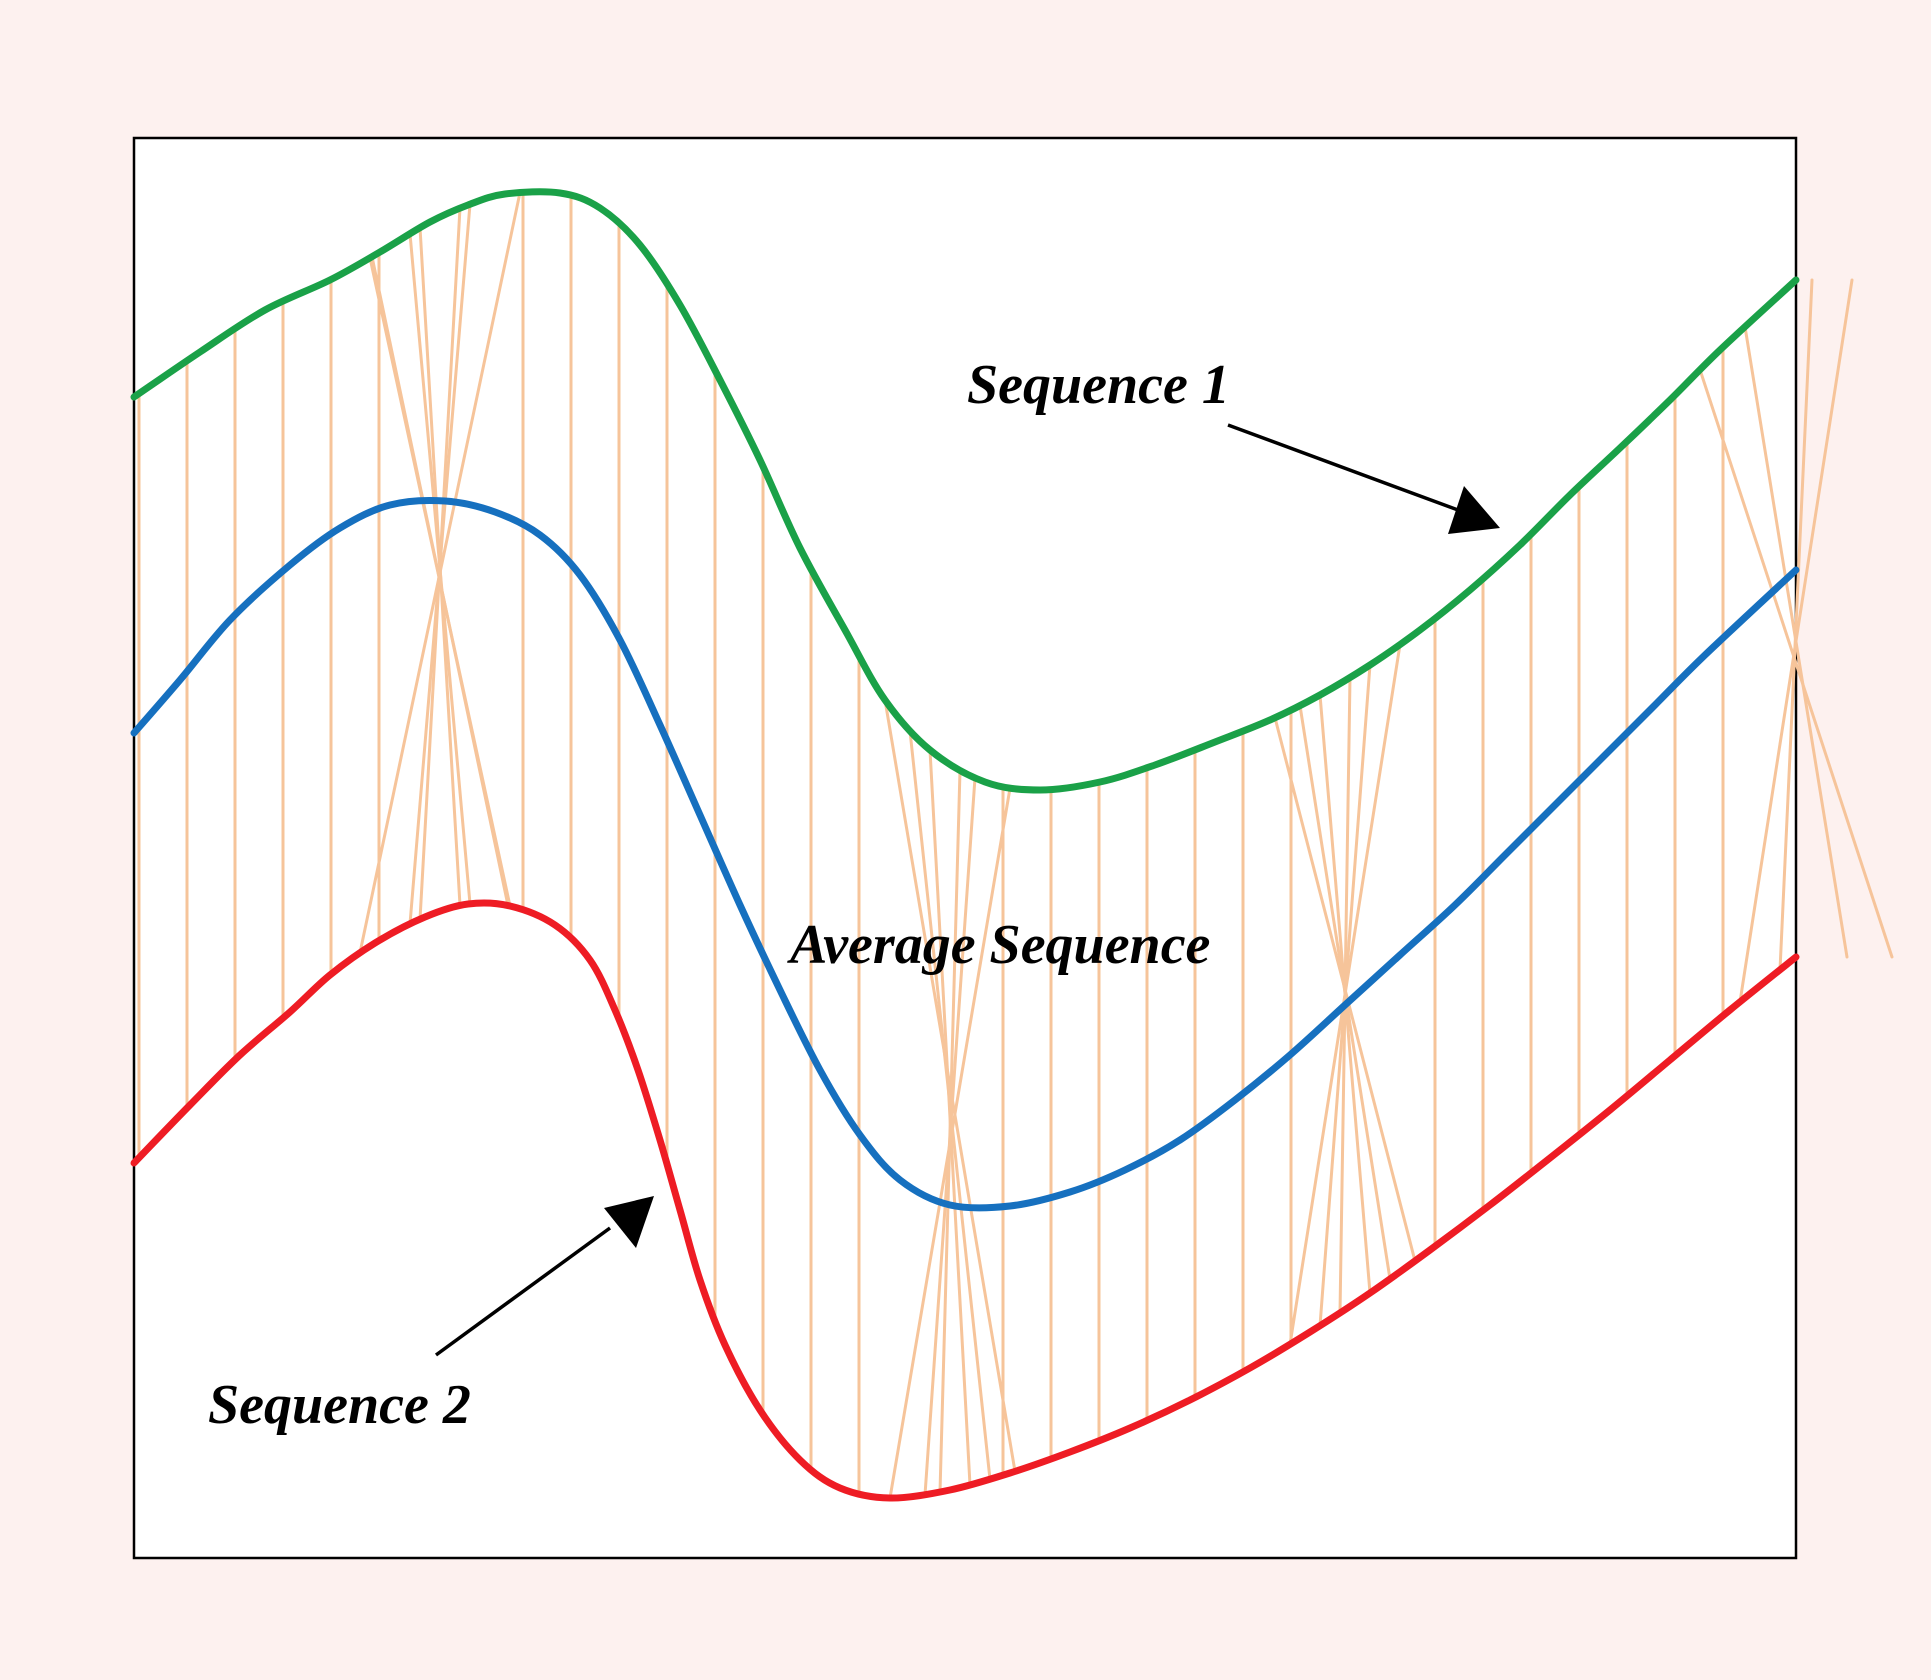  What do you see at coordinates (523, 1291) in the screenshot?
I see `sequence-2-arrow-shaft` at bounding box center [523, 1291].